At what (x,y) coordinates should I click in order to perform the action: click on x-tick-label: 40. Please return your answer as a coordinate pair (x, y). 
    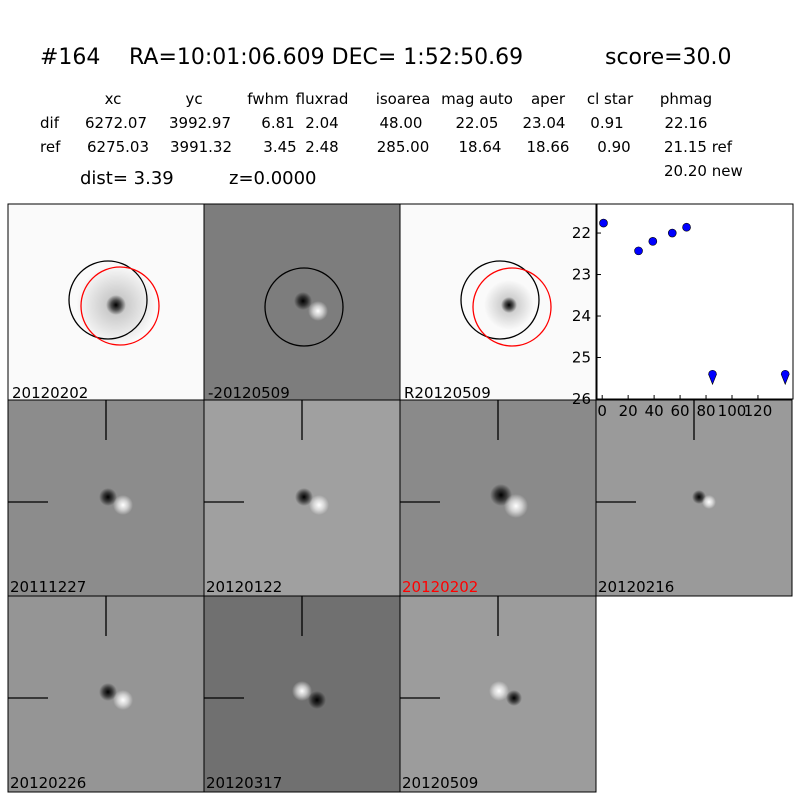
    Looking at the image, I should click on (654, 411).